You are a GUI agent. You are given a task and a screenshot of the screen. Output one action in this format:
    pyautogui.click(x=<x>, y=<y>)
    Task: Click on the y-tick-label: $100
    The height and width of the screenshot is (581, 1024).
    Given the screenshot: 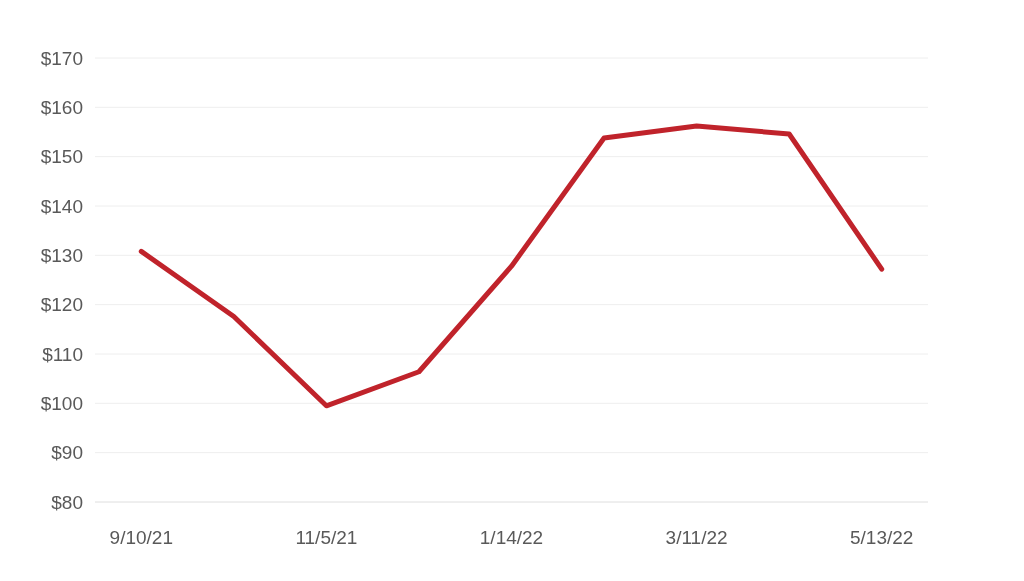 What is the action you would take?
    pyautogui.click(x=61, y=403)
    